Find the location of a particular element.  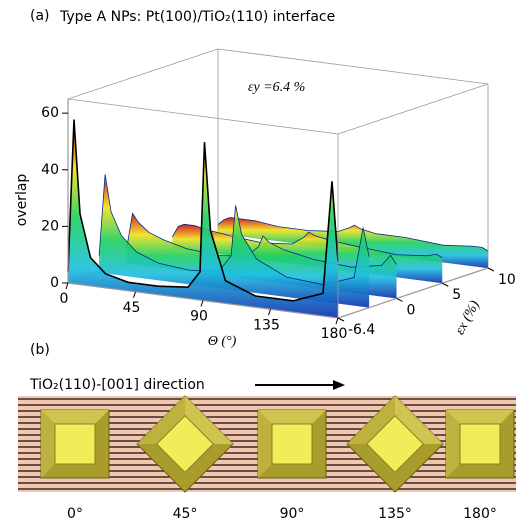

surface-ridge is located at coordinates (234, 241).